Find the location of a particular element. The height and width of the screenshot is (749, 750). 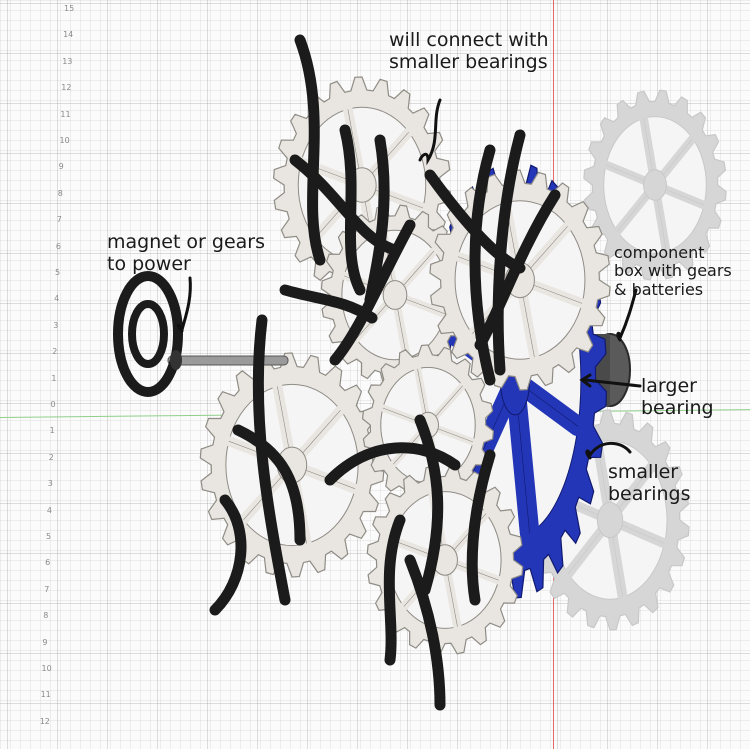

magnet-wheel-rim is located at coordinates (148, 334).